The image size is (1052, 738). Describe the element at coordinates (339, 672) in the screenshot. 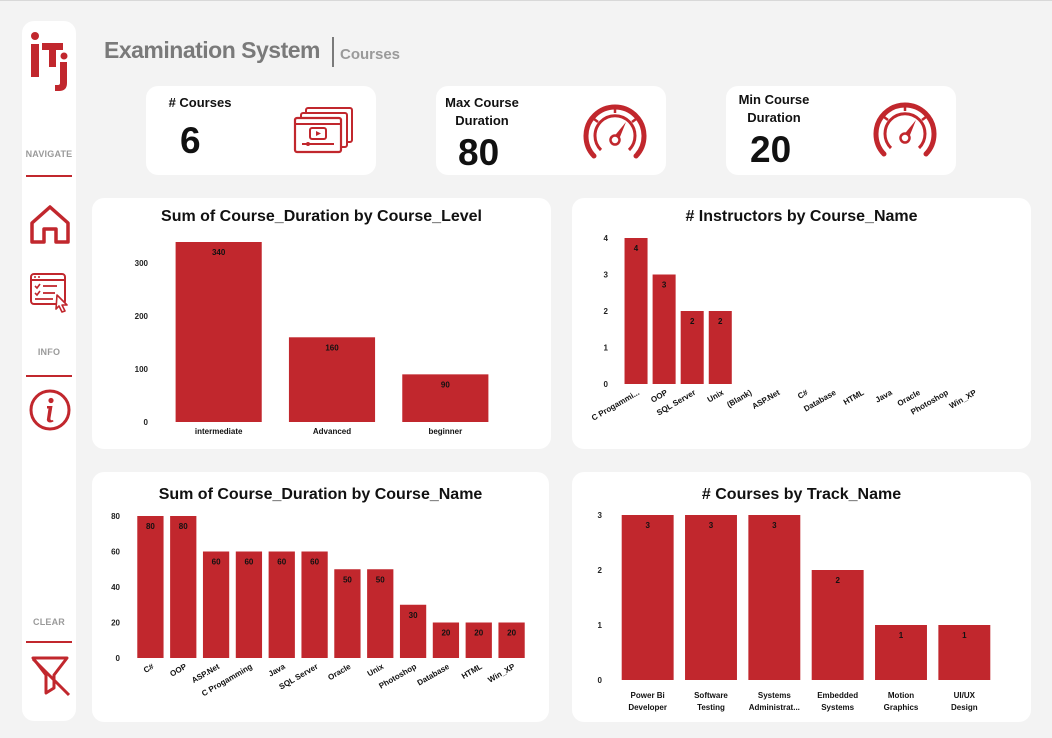

I see `x-tick-label: Oracle` at that location.